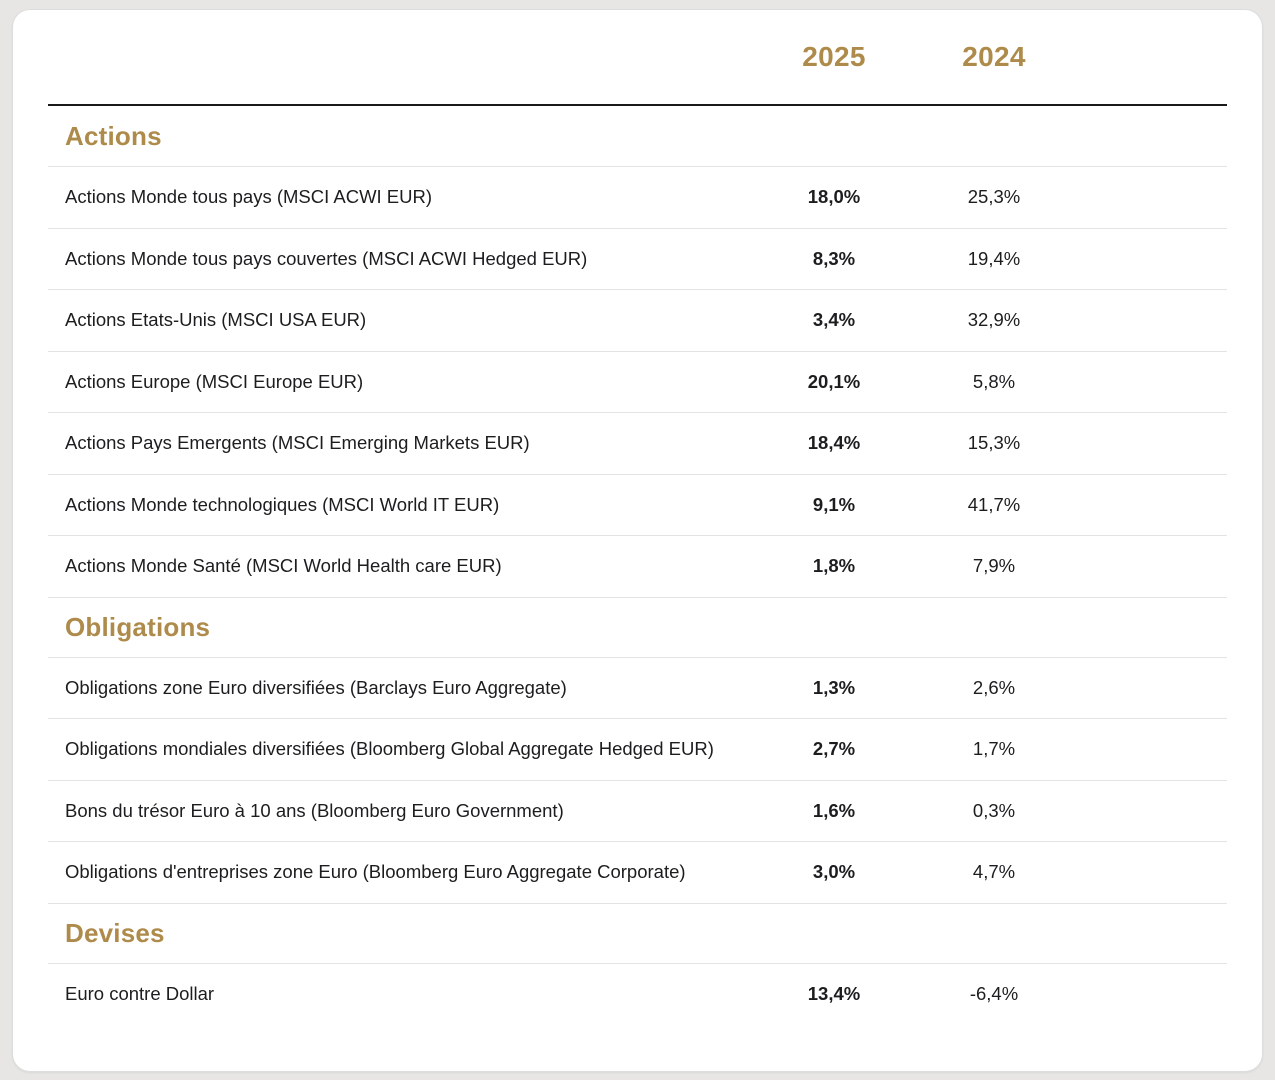 The width and height of the screenshot is (1275, 1080). I want to click on row-label: Euro contre Dollar, so click(140, 993).